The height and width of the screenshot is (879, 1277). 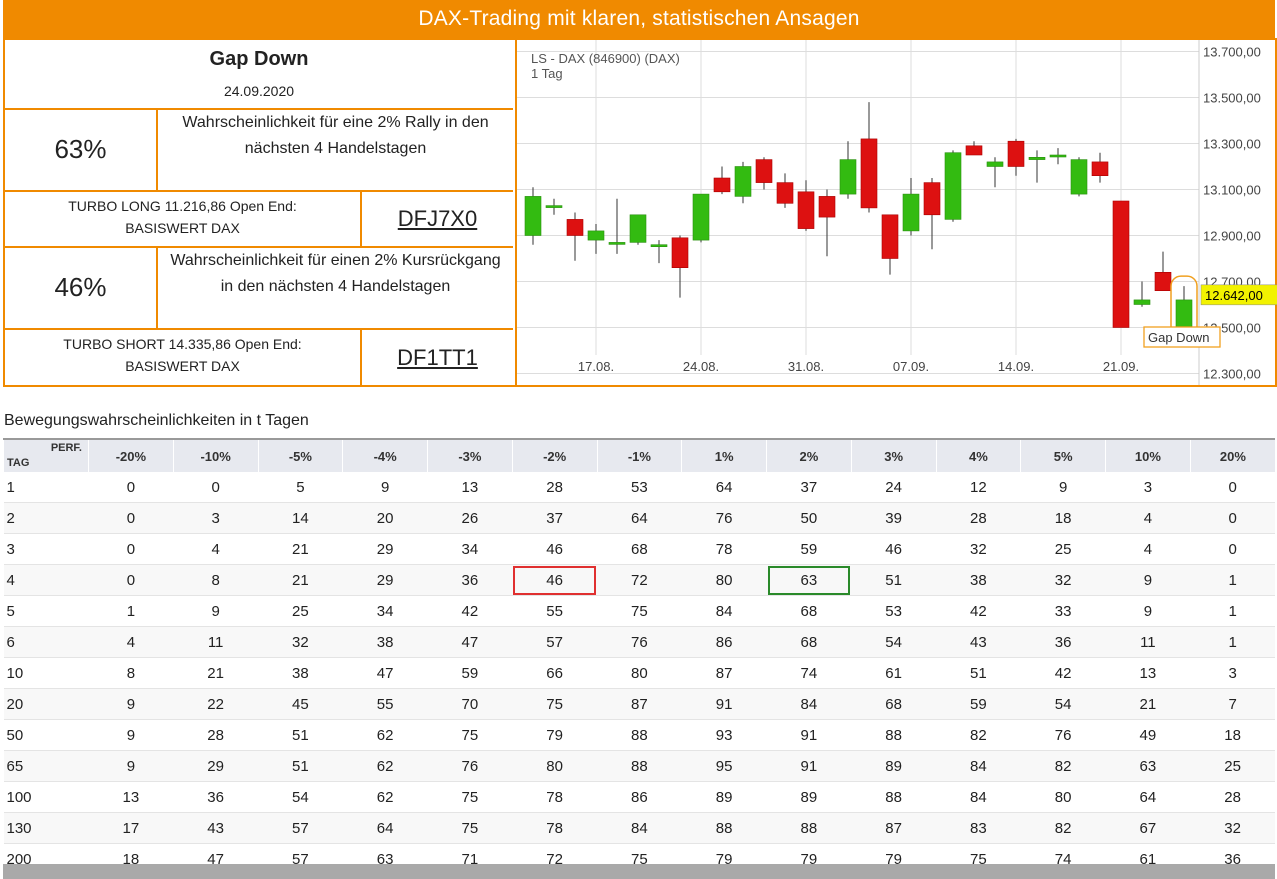 What do you see at coordinates (1232, 52) in the screenshot?
I see `y-tick-label: 13.700,00` at bounding box center [1232, 52].